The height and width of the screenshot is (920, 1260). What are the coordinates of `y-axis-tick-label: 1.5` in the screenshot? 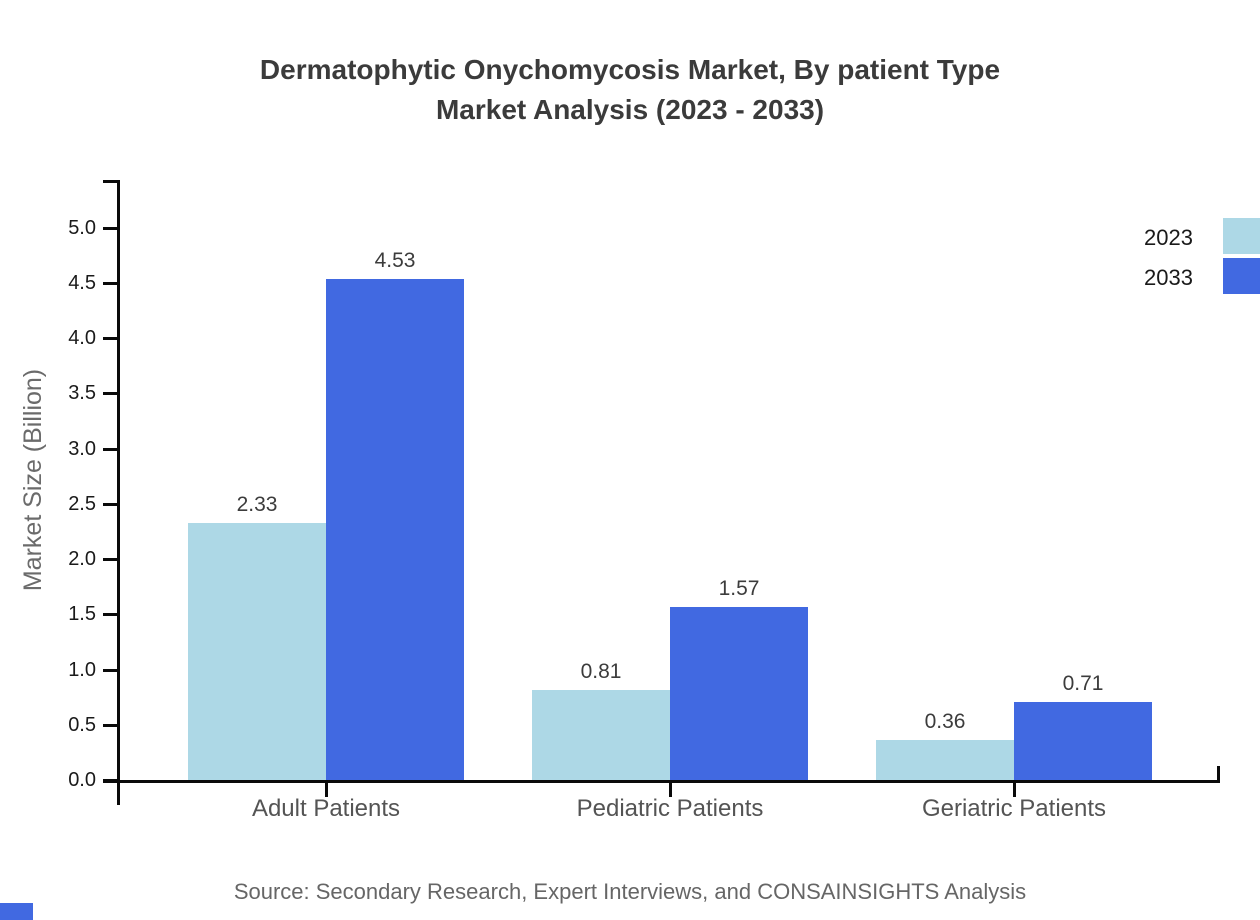 It's located at (82, 614).